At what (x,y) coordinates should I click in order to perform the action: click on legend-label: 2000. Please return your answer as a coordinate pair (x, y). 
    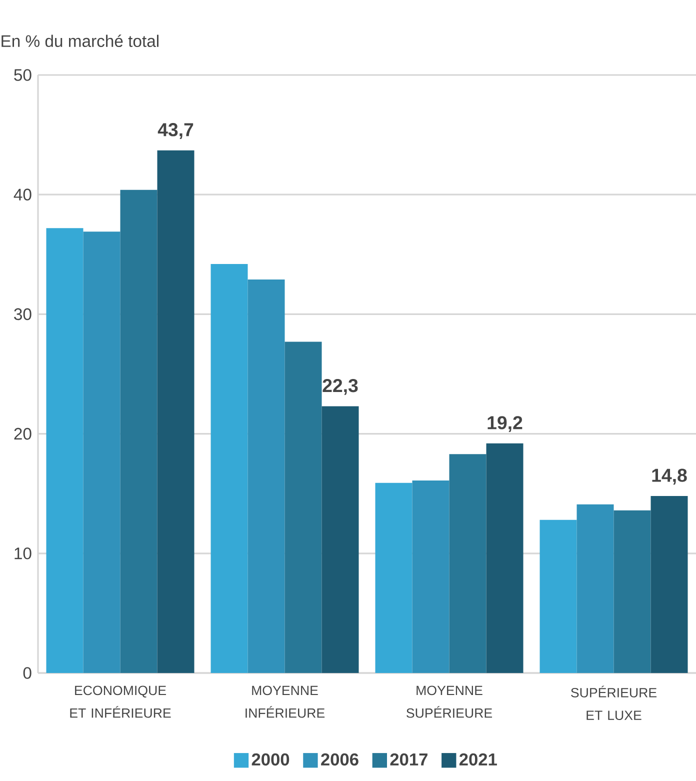
    Looking at the image, I should click on (271, 759).